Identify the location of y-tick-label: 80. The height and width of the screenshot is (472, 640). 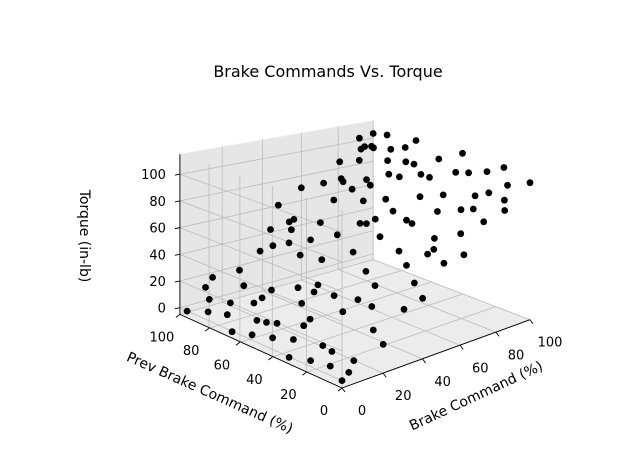
(191, 351).